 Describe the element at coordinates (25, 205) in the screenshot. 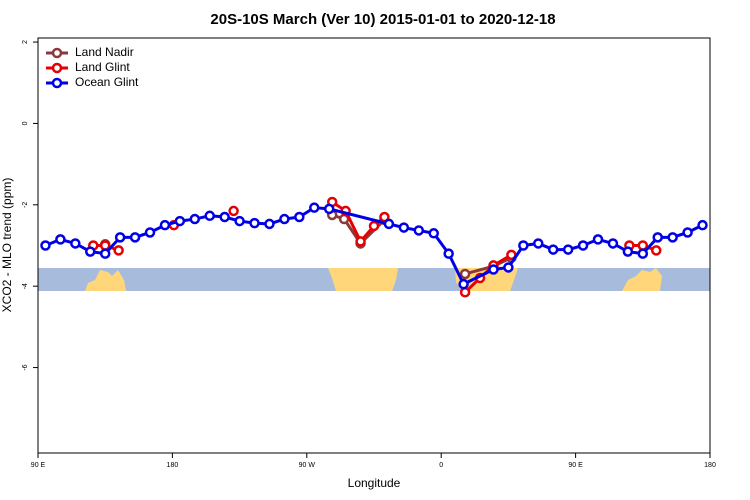

I see `y-tick-label: -2` at that location.